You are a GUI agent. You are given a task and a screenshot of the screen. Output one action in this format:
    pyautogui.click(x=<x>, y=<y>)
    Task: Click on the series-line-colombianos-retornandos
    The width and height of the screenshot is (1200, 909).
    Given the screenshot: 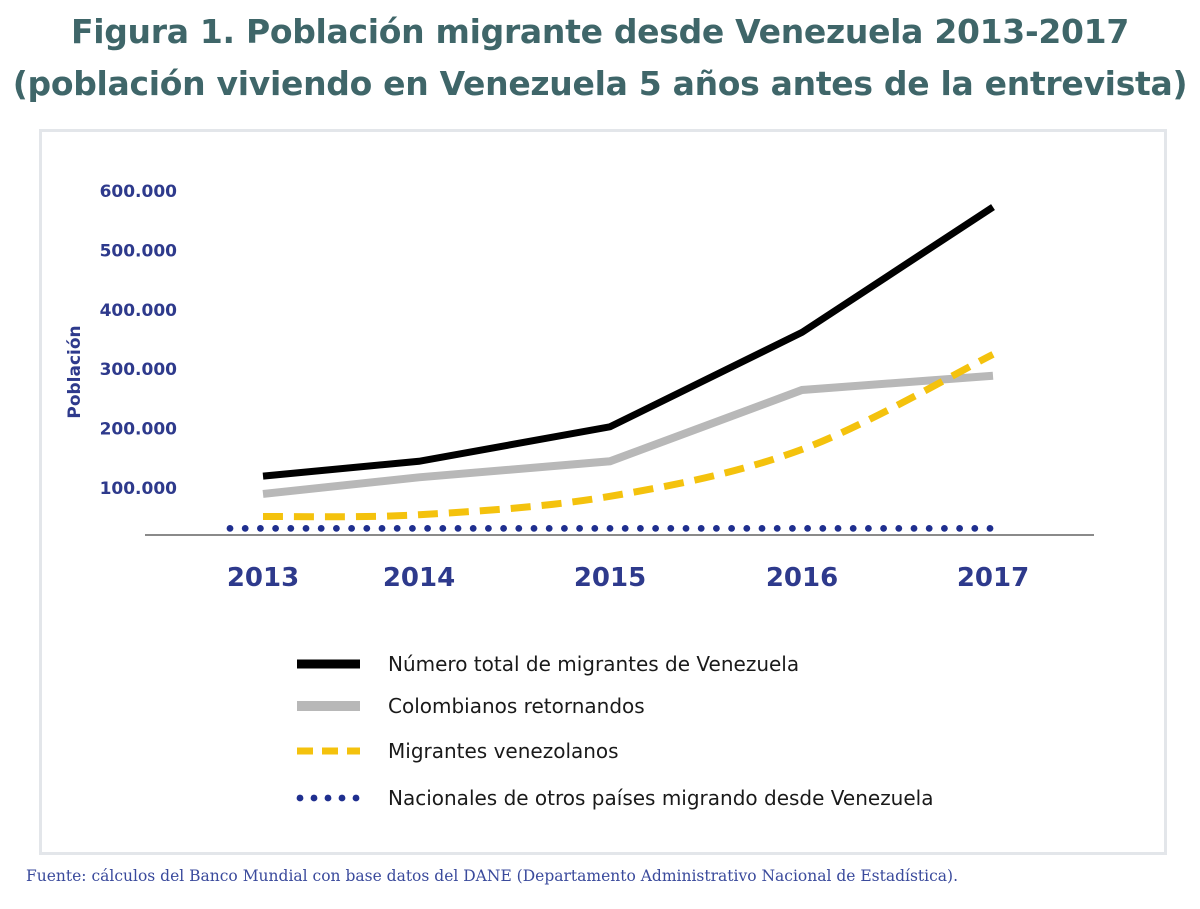 What is the action you would take?
    pyautogui.click(x=628, y=434)
    